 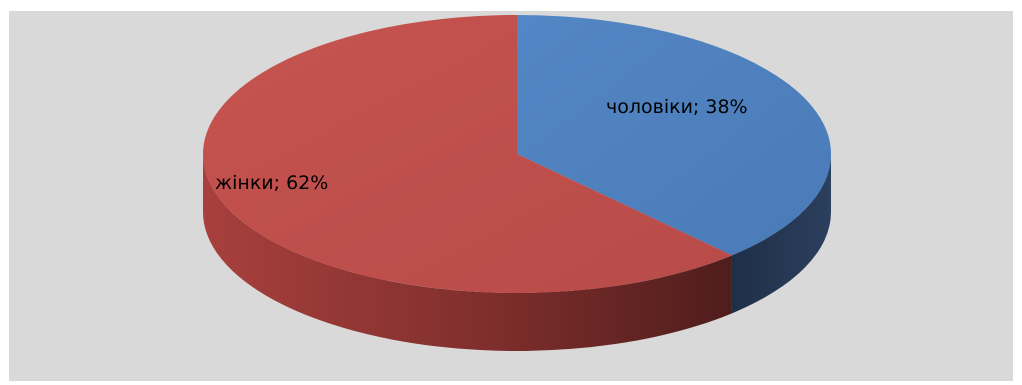 What do you see at coordinates (481, 145) in the screenshot?
I see `pie-labels: чоловіки; 38% жінки; 62%` at bounding box center [481, 145].